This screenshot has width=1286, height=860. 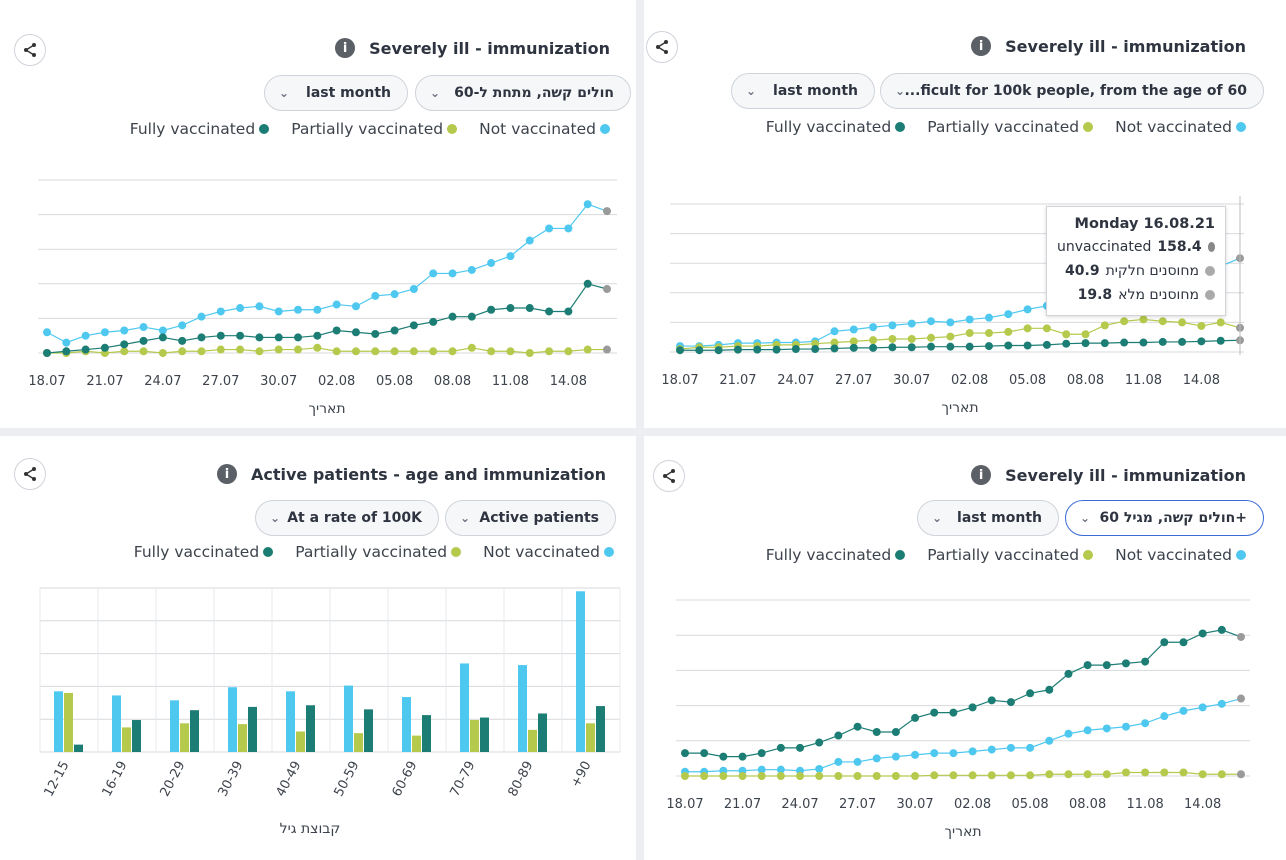 I want to click on x-tick-label: 40-49, so click(x=289, y=779).